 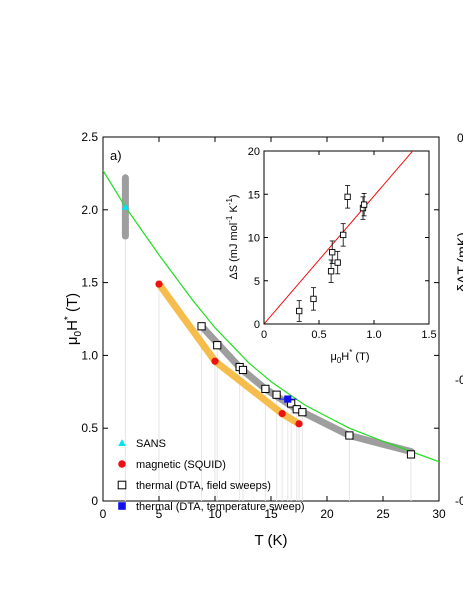 I want to click on legend-label: SANS, so click(x=151, y=444).